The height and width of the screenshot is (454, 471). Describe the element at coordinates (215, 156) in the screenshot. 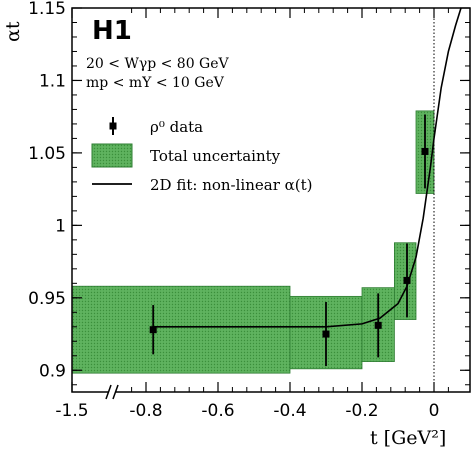

I see `legend-label-uncertainty: Total uncertainty` at that location.